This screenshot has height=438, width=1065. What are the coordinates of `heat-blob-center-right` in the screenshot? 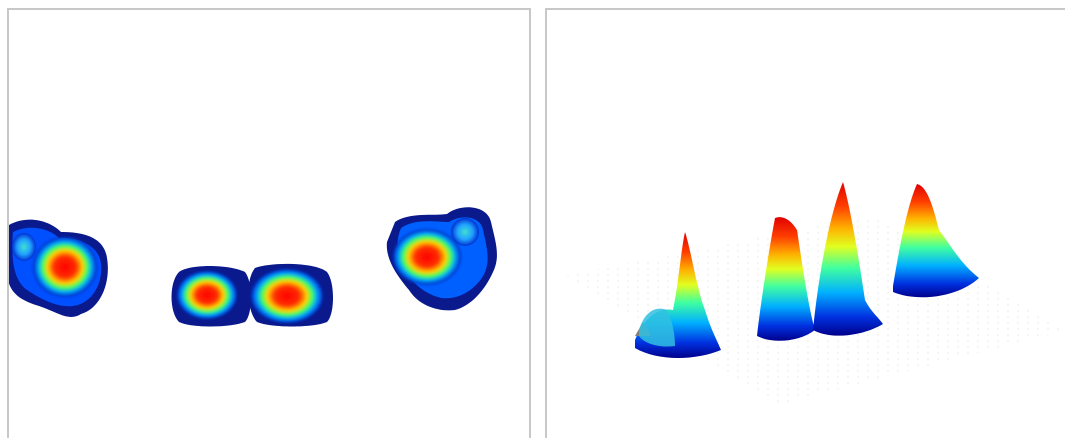 It's located at (290, 295).